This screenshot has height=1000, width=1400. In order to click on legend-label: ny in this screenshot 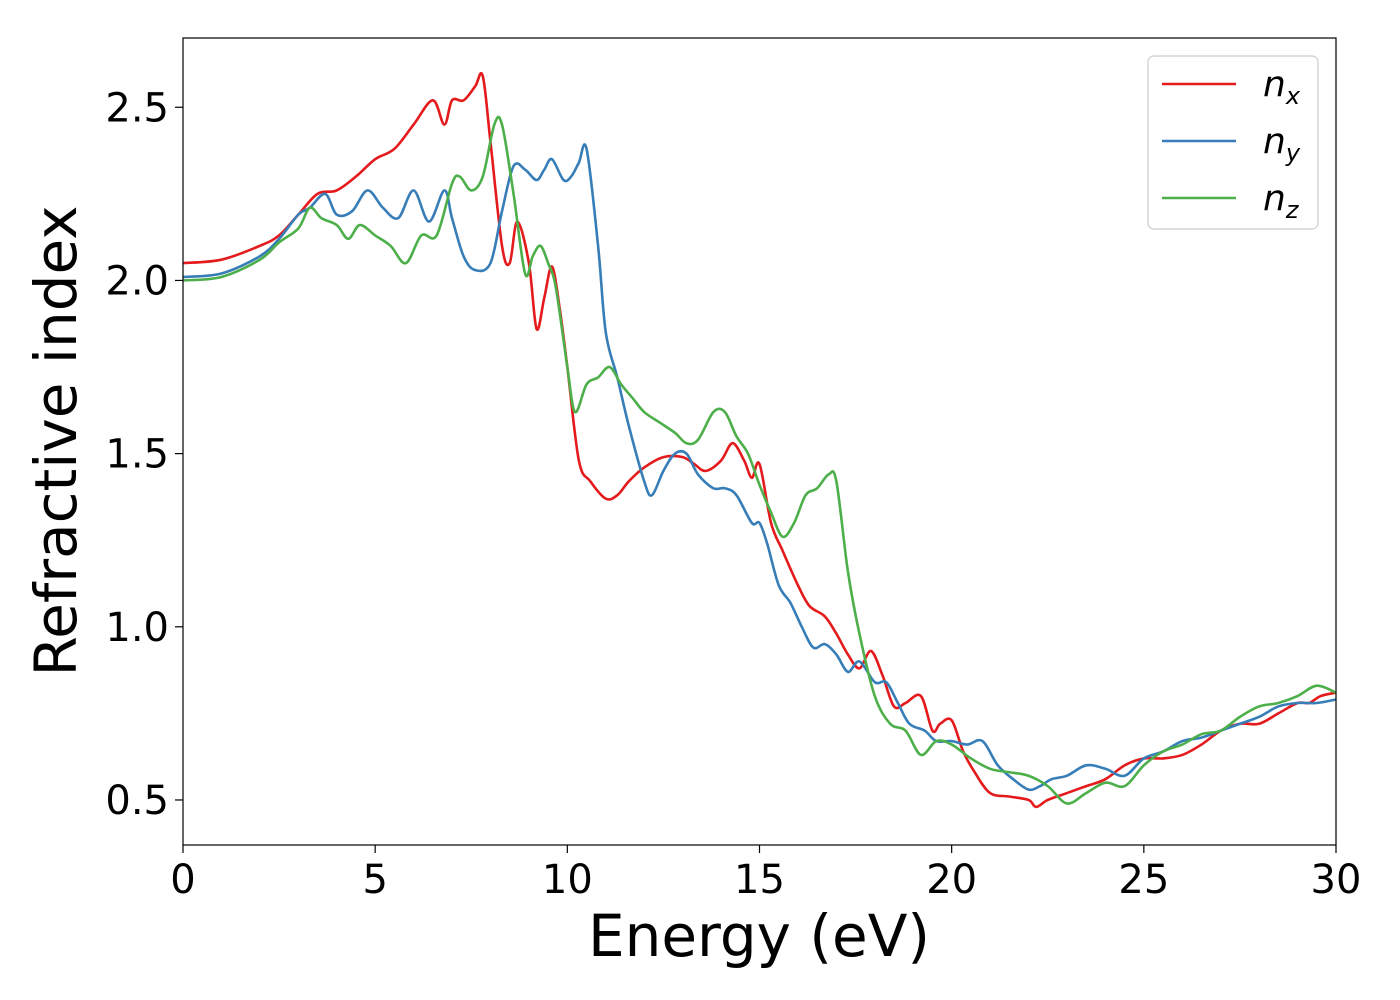, I will do `click(1282, 144)`.